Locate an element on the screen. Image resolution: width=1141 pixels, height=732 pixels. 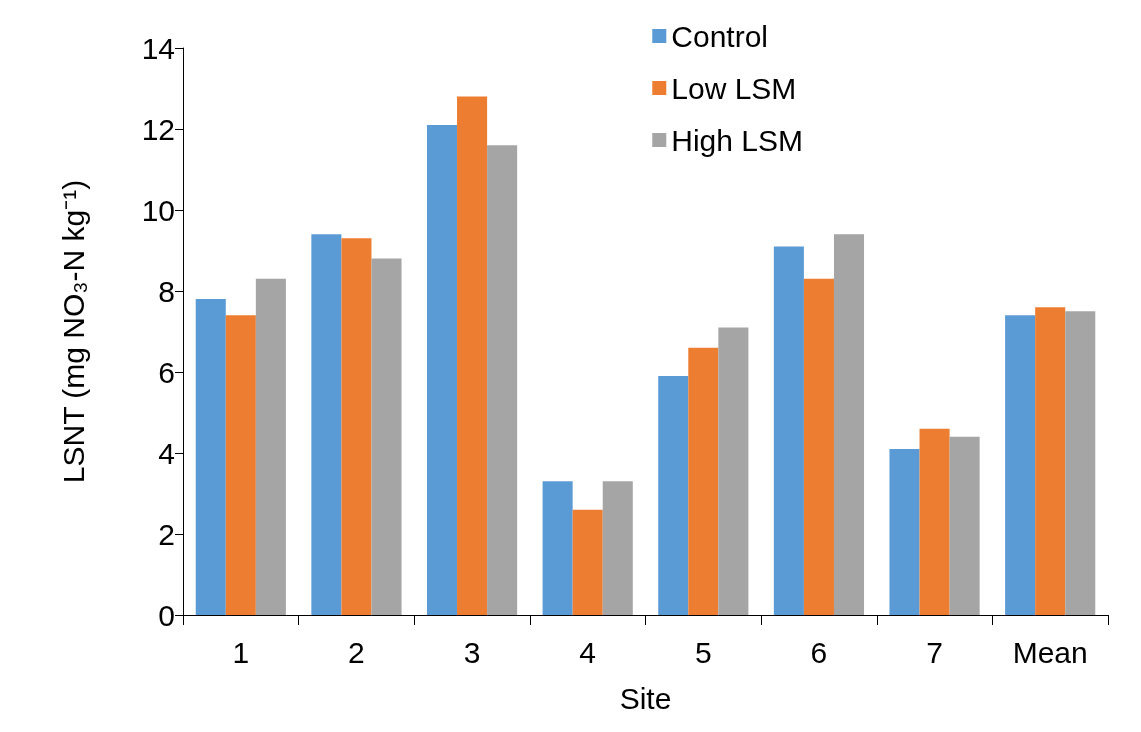
x-tick-label: Mean is located at coordinates (1050, 652).